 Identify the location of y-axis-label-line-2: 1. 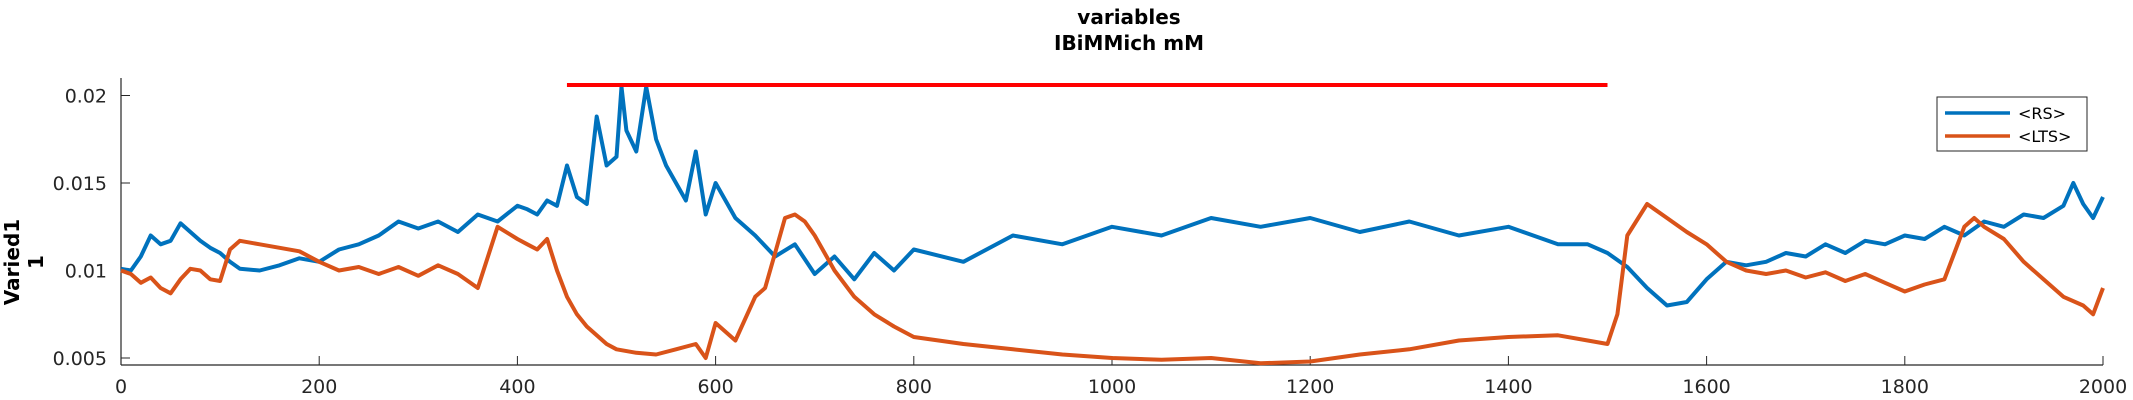
(36, 262).